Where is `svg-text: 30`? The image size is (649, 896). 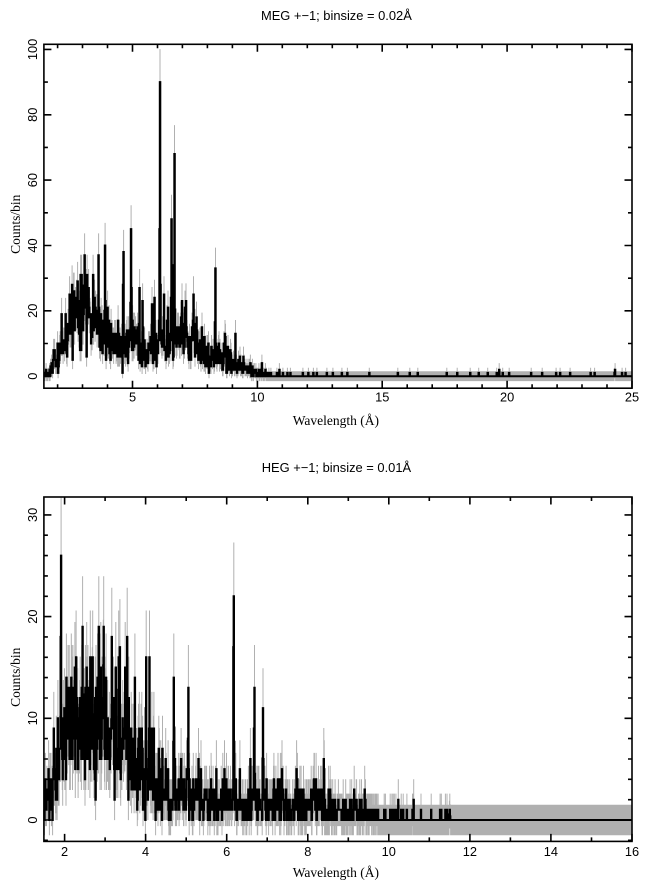
svg-text: 30 is located at coordinates (32, 515).